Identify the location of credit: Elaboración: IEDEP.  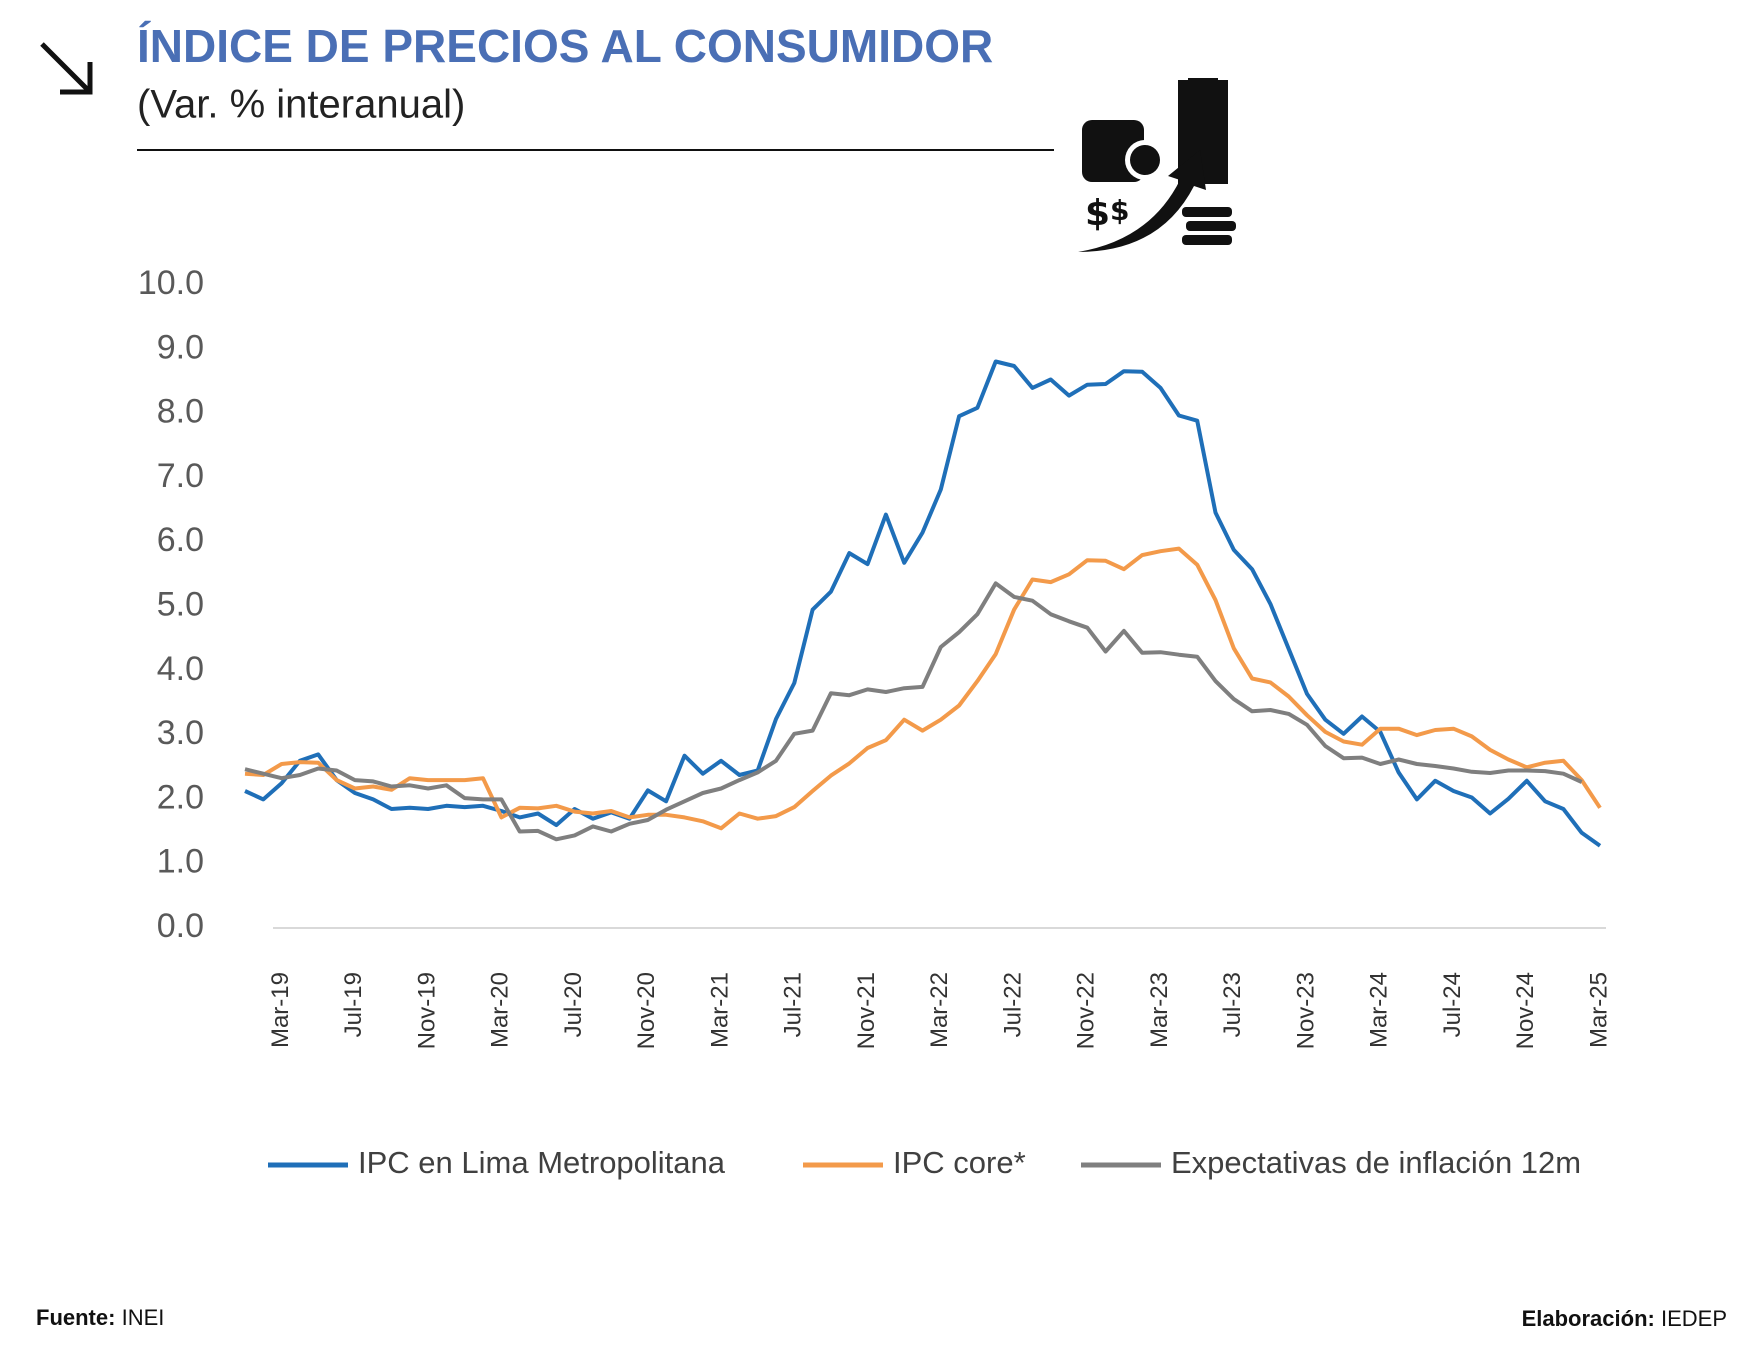
(1624, 1318).